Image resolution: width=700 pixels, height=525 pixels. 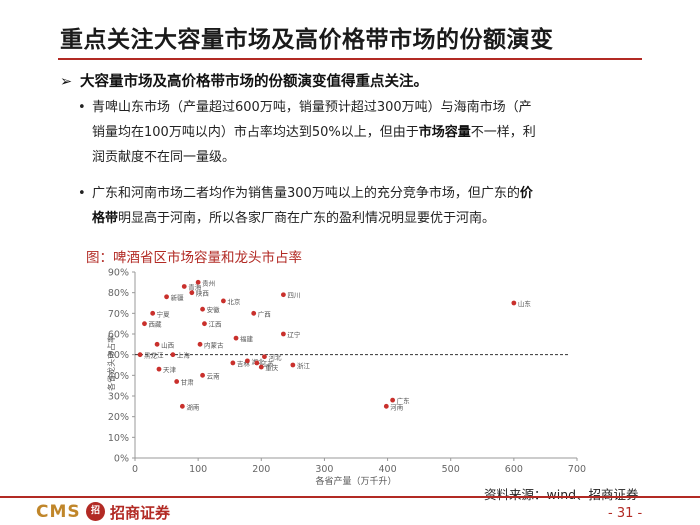 What do you see at coordinates (118, 314) in the screenshot?
I see `y-tick-label: 70%` at bounding box center [118, 314].